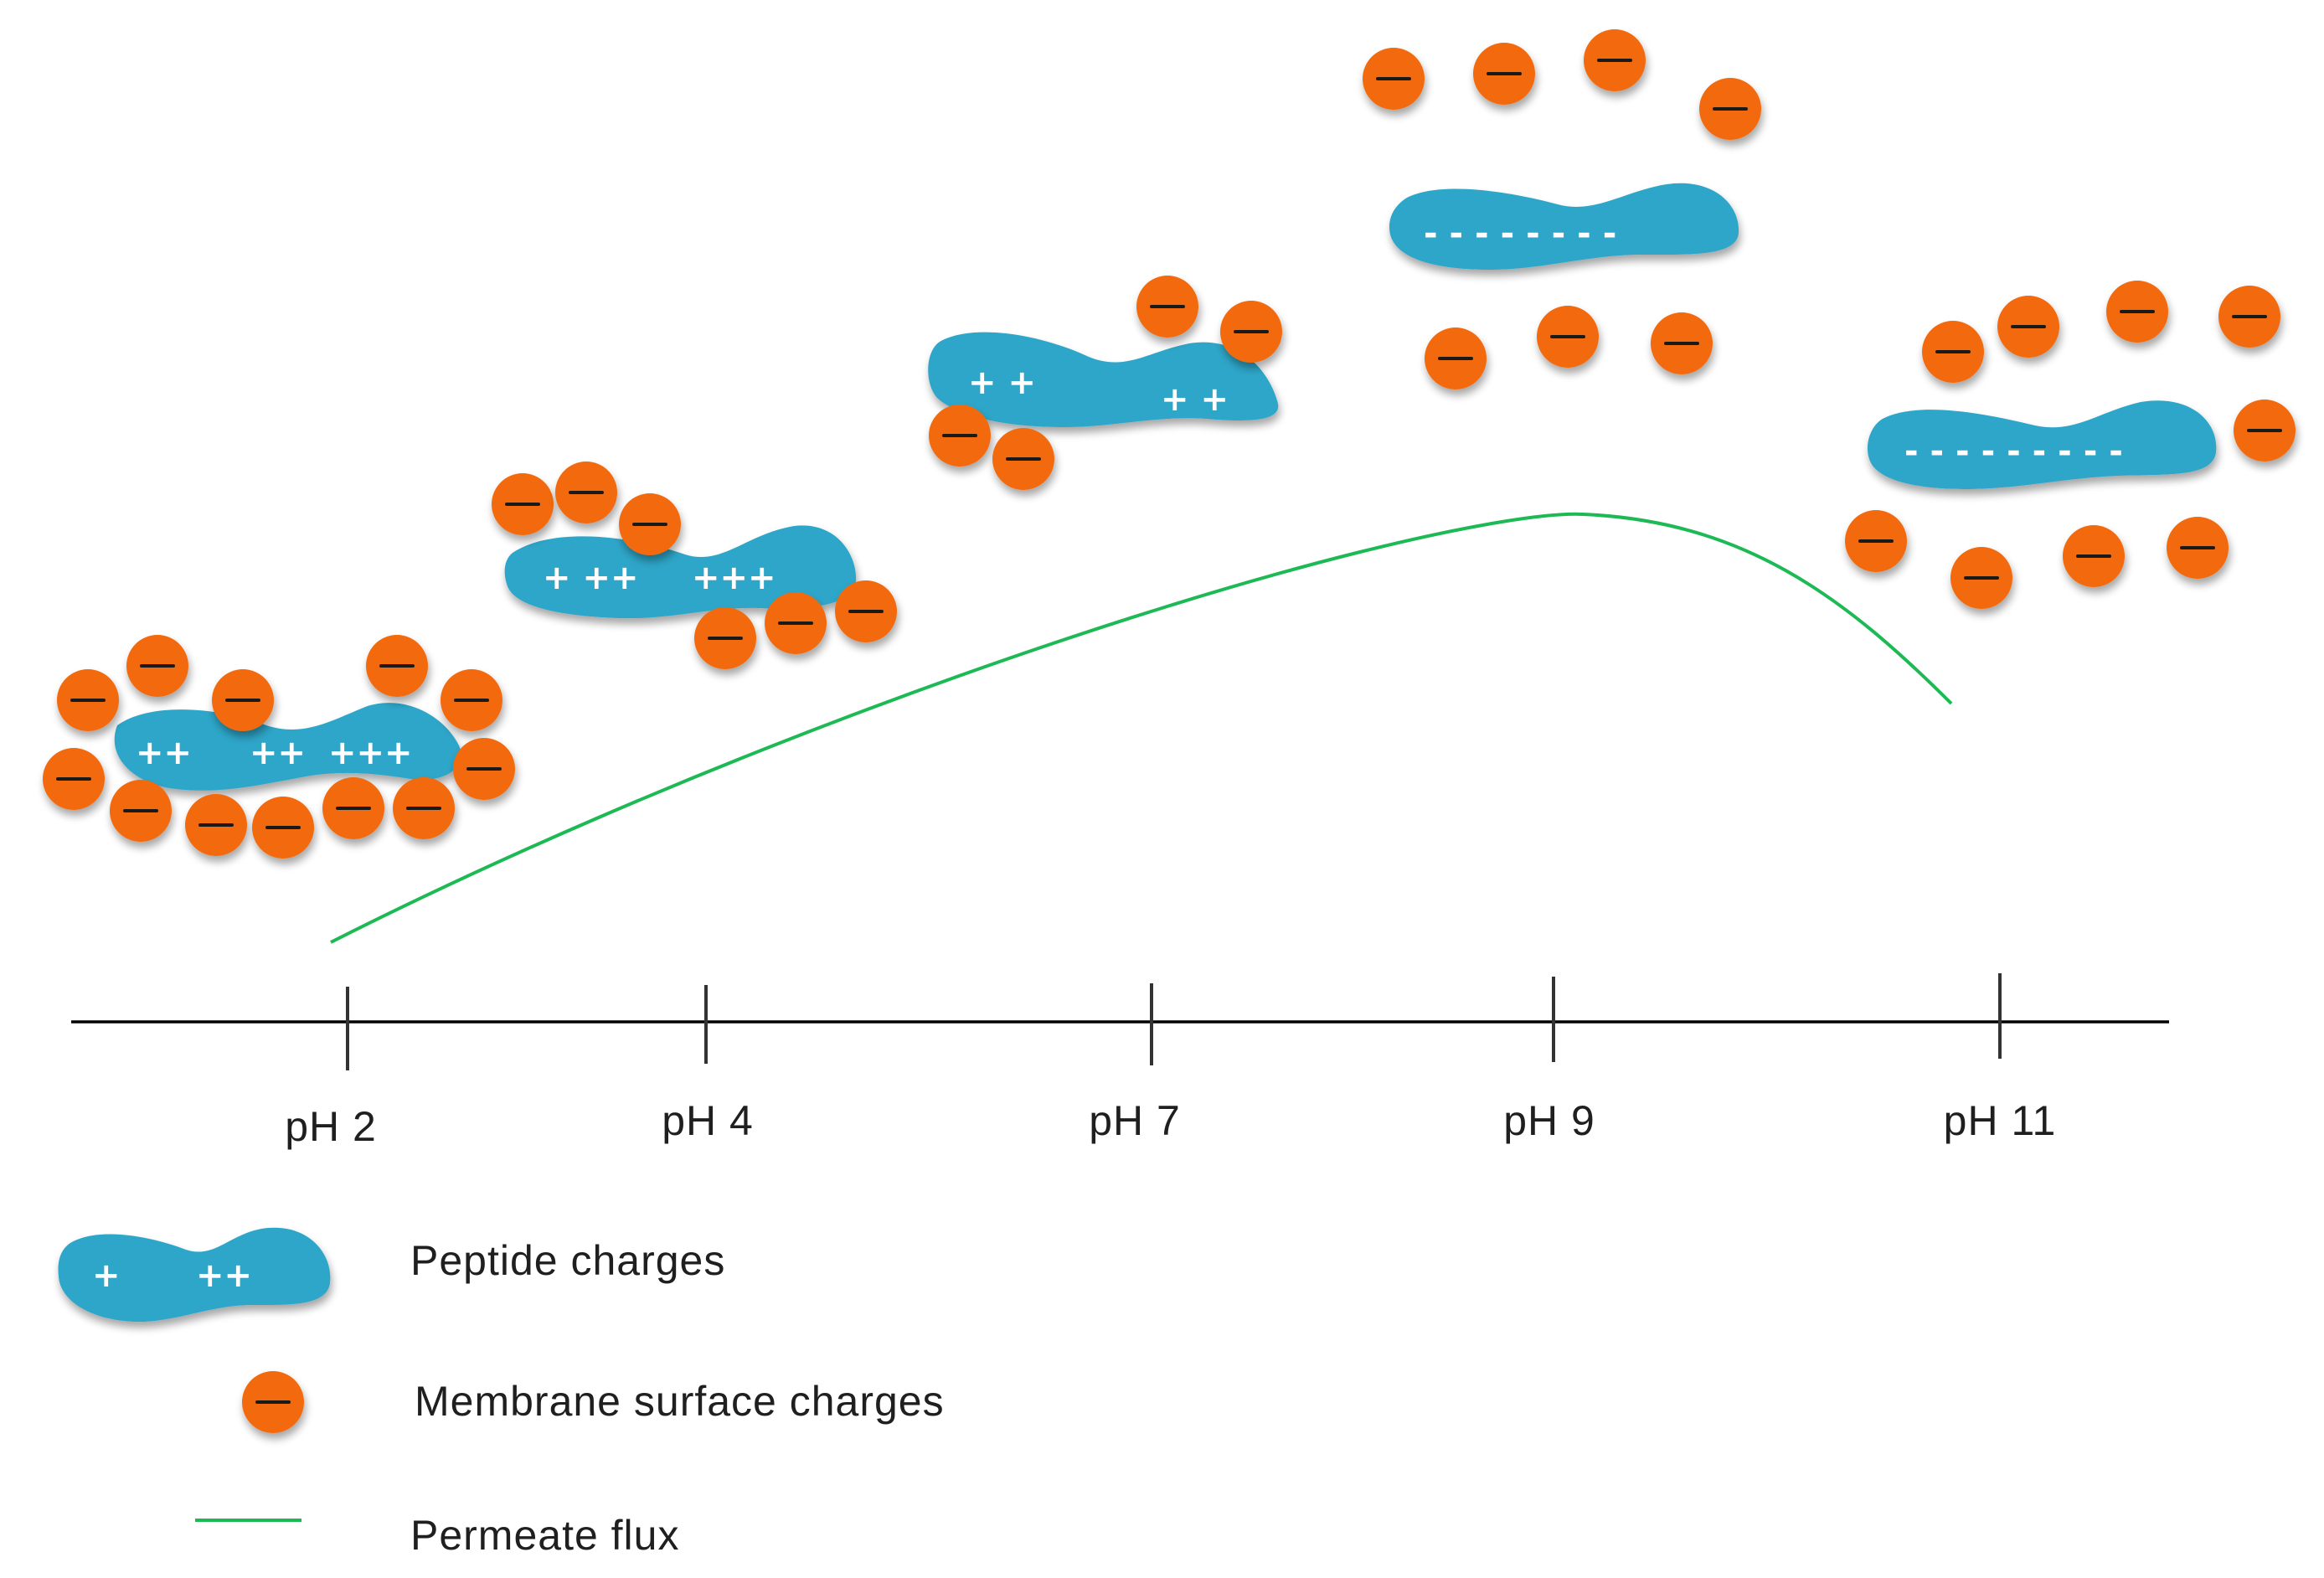 The image size is (2324, 1578). I want to click on peptide-ph4-signs-2: +++, so click(734, 578).